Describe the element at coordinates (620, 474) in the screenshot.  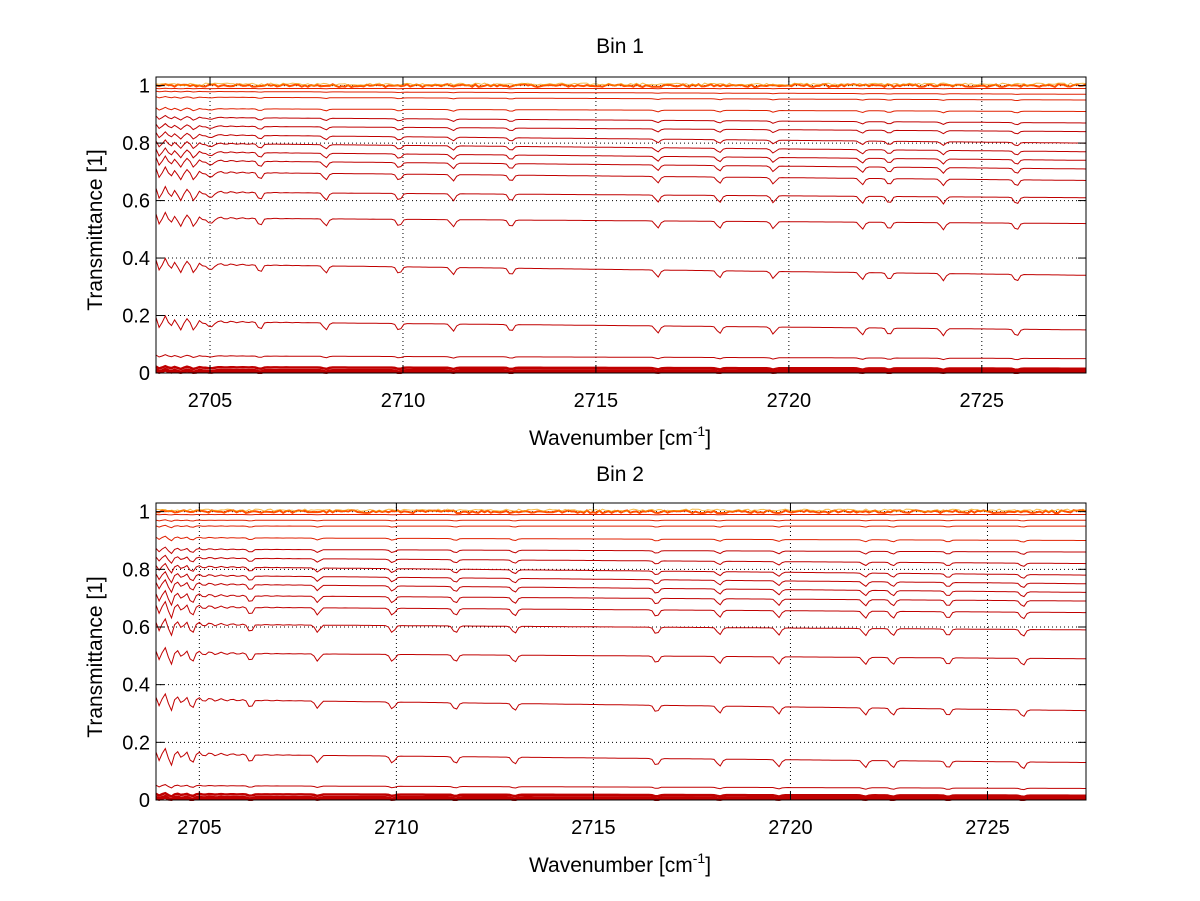
I see `chart-title: Bin 2` at that location.